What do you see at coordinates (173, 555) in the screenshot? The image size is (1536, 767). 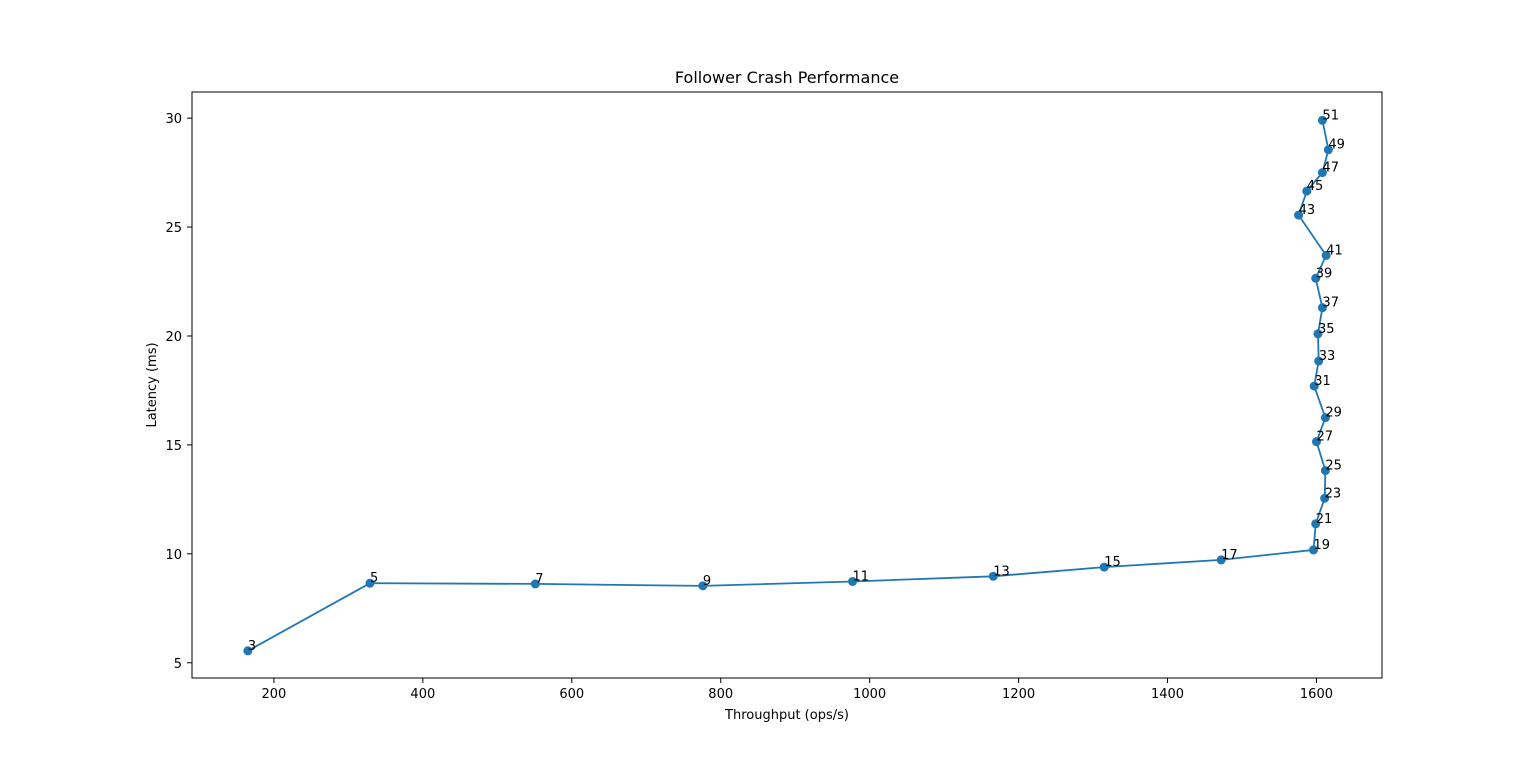 I see `y-tick-label: 10` at bounding box center [173, 555].